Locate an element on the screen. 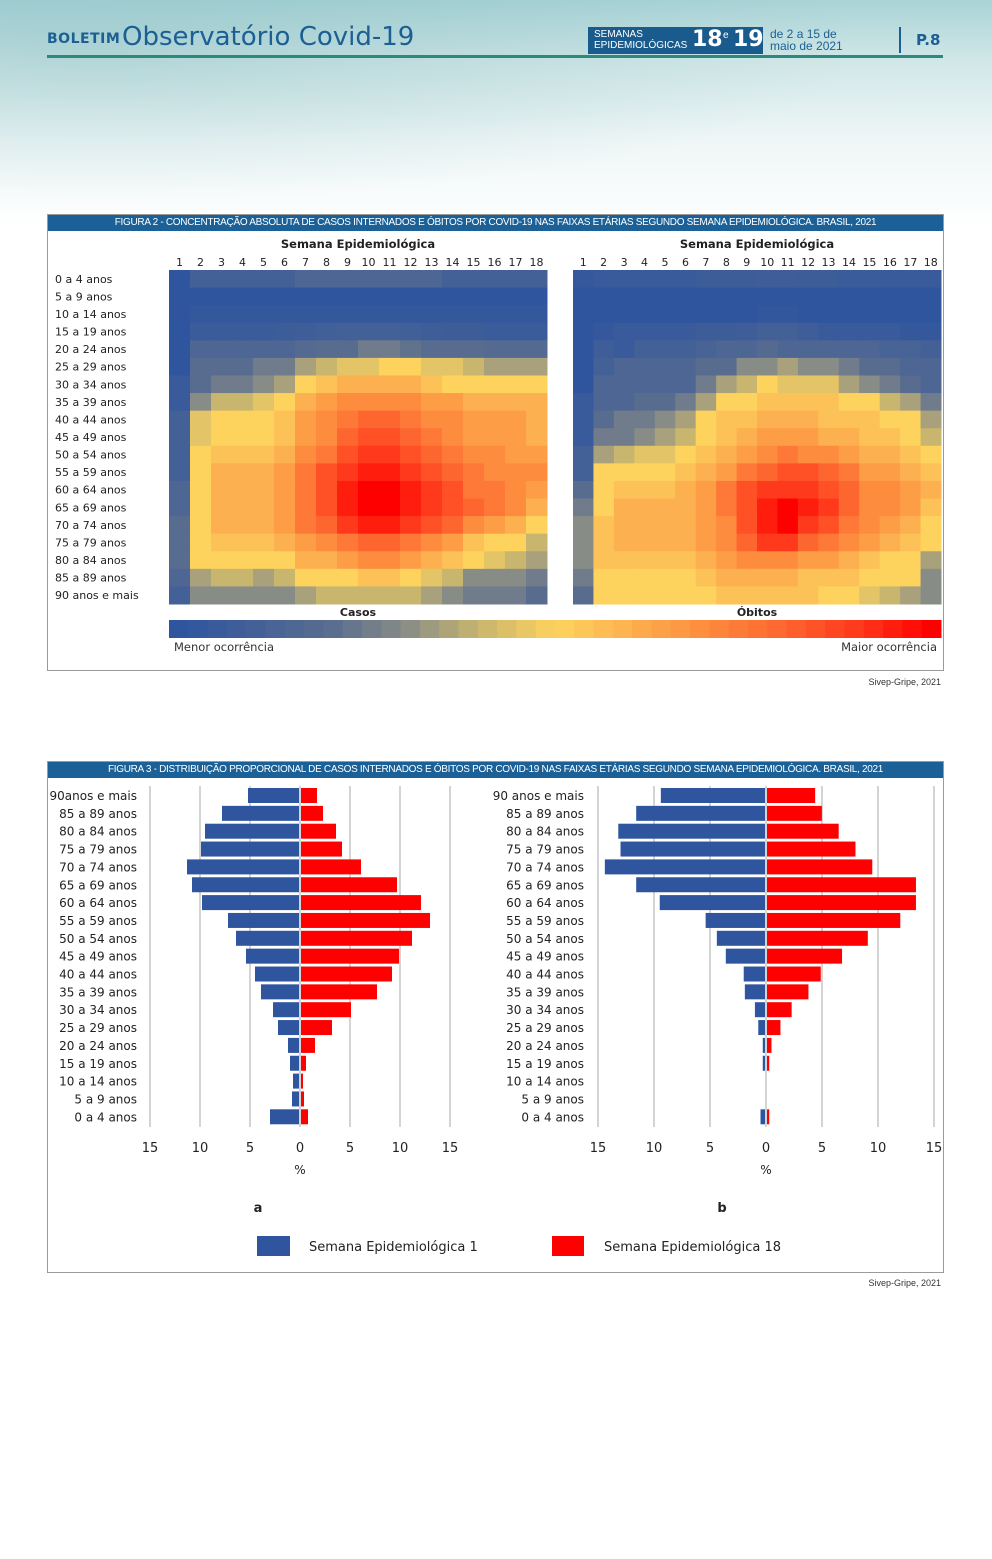 This screenshot has height=1559, width=992. figure2-source: Sivep-Gripe, 2021 is located at coordinates (904, 682).